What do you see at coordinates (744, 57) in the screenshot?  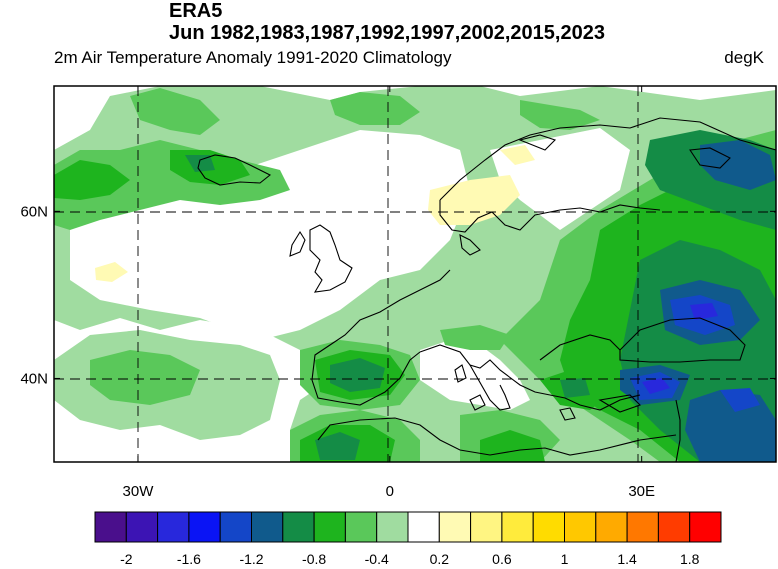 I see `units-label: degK` at bounding box center [744, 57].